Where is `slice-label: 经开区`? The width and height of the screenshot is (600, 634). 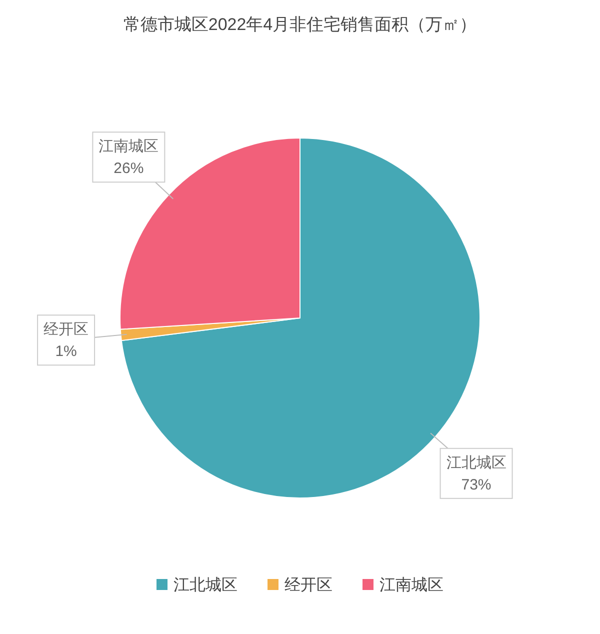
slice-label: 经开区 is located at coordinates (66, 329).